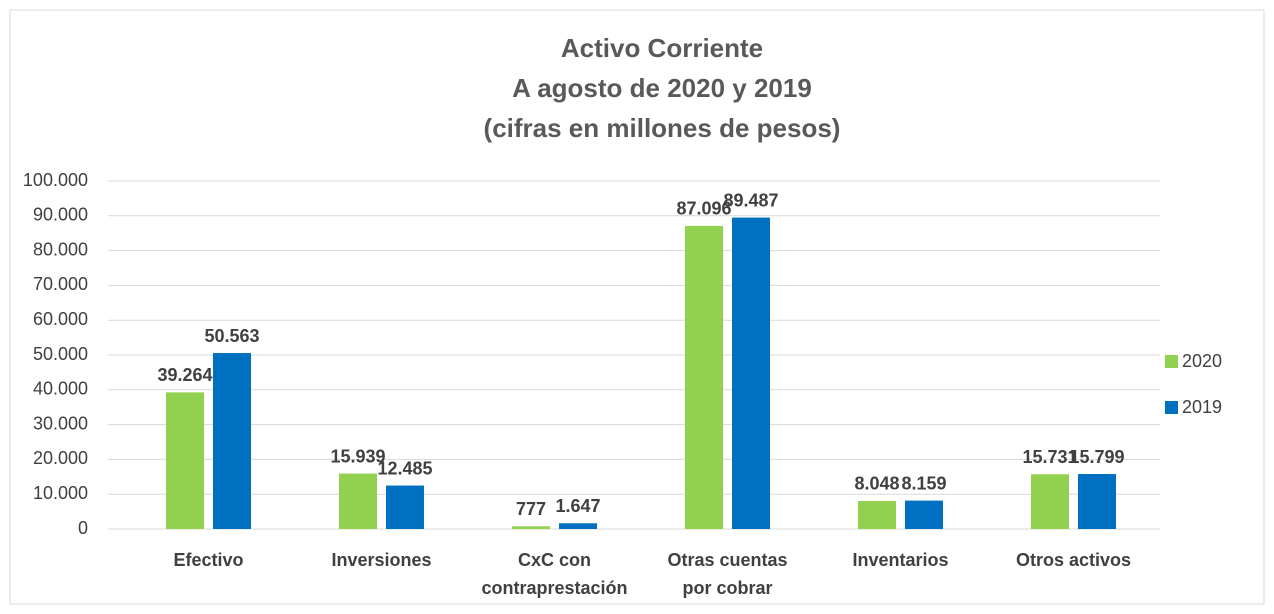 This screenshot has height=614, width=1274. What do you see at coordinates (662, 128) in the screenshot?
I see `chart-title: (cifras en millones de pesos)` at bounding box center [662, 128].